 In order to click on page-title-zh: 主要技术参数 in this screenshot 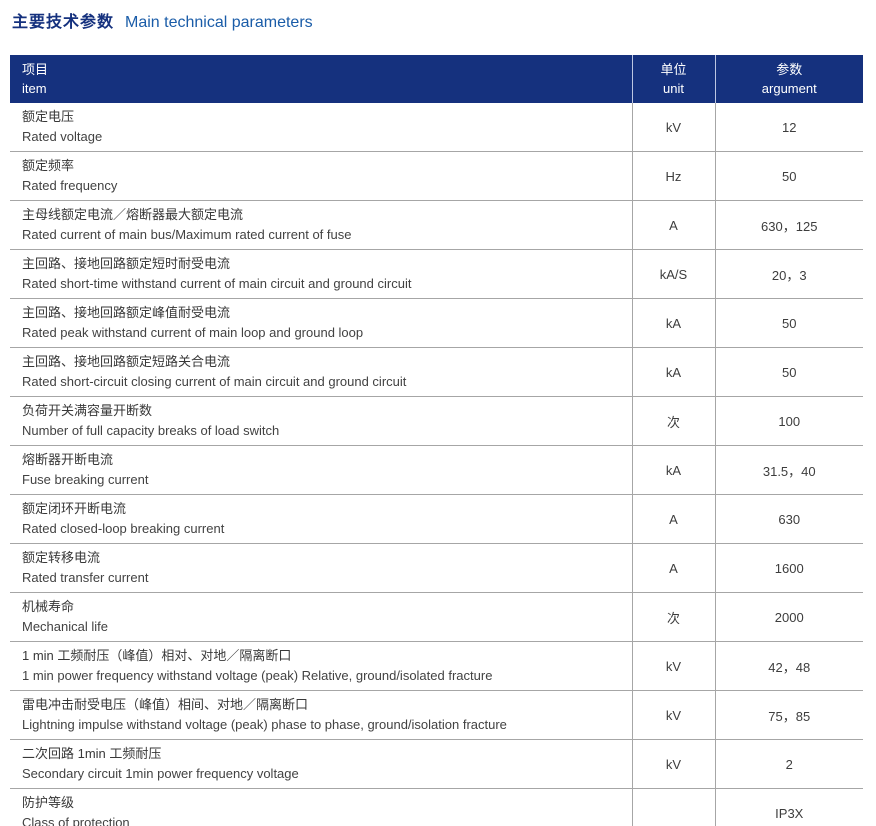, I will do `click(63, 22)`.